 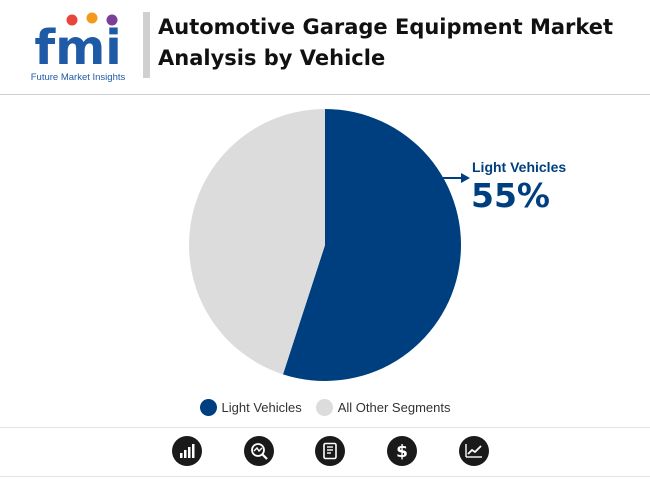 What do you see at coordinates (519, 167) in the screenshot?
I see `callout-label: Light Vehicles` at bounding box center [519, 167].